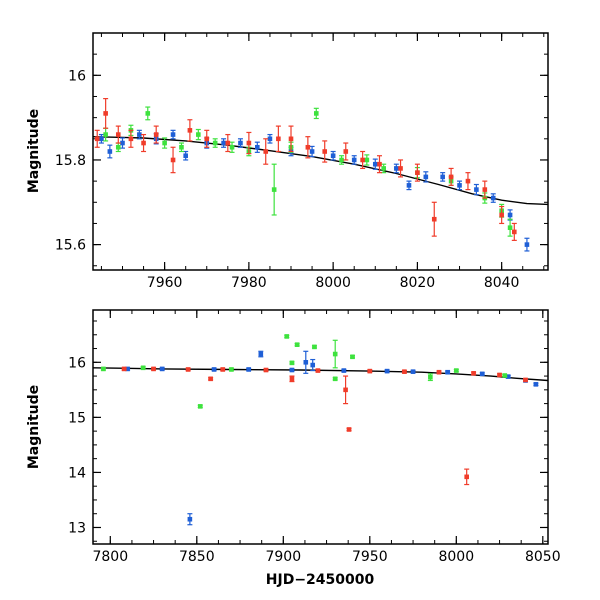  Describe the element at coordinates (34, 151) in the screenshot. I see `top-y-axis-title: Magnitude` at that location.